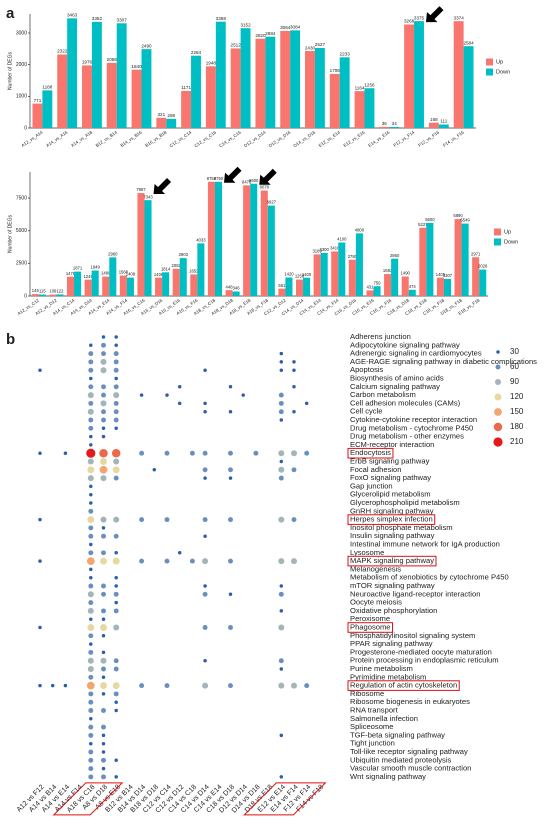  Describe the element at coordinates (122, 19) in the screenshot. I see `value-label: 3307` at that location.